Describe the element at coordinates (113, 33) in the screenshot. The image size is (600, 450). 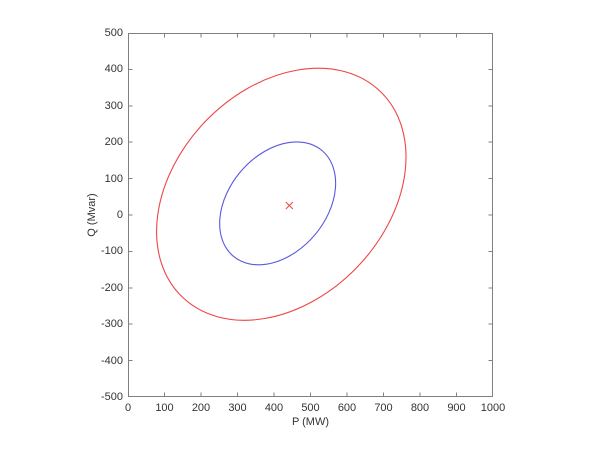
I see `y-tick-label: 500` at that location.